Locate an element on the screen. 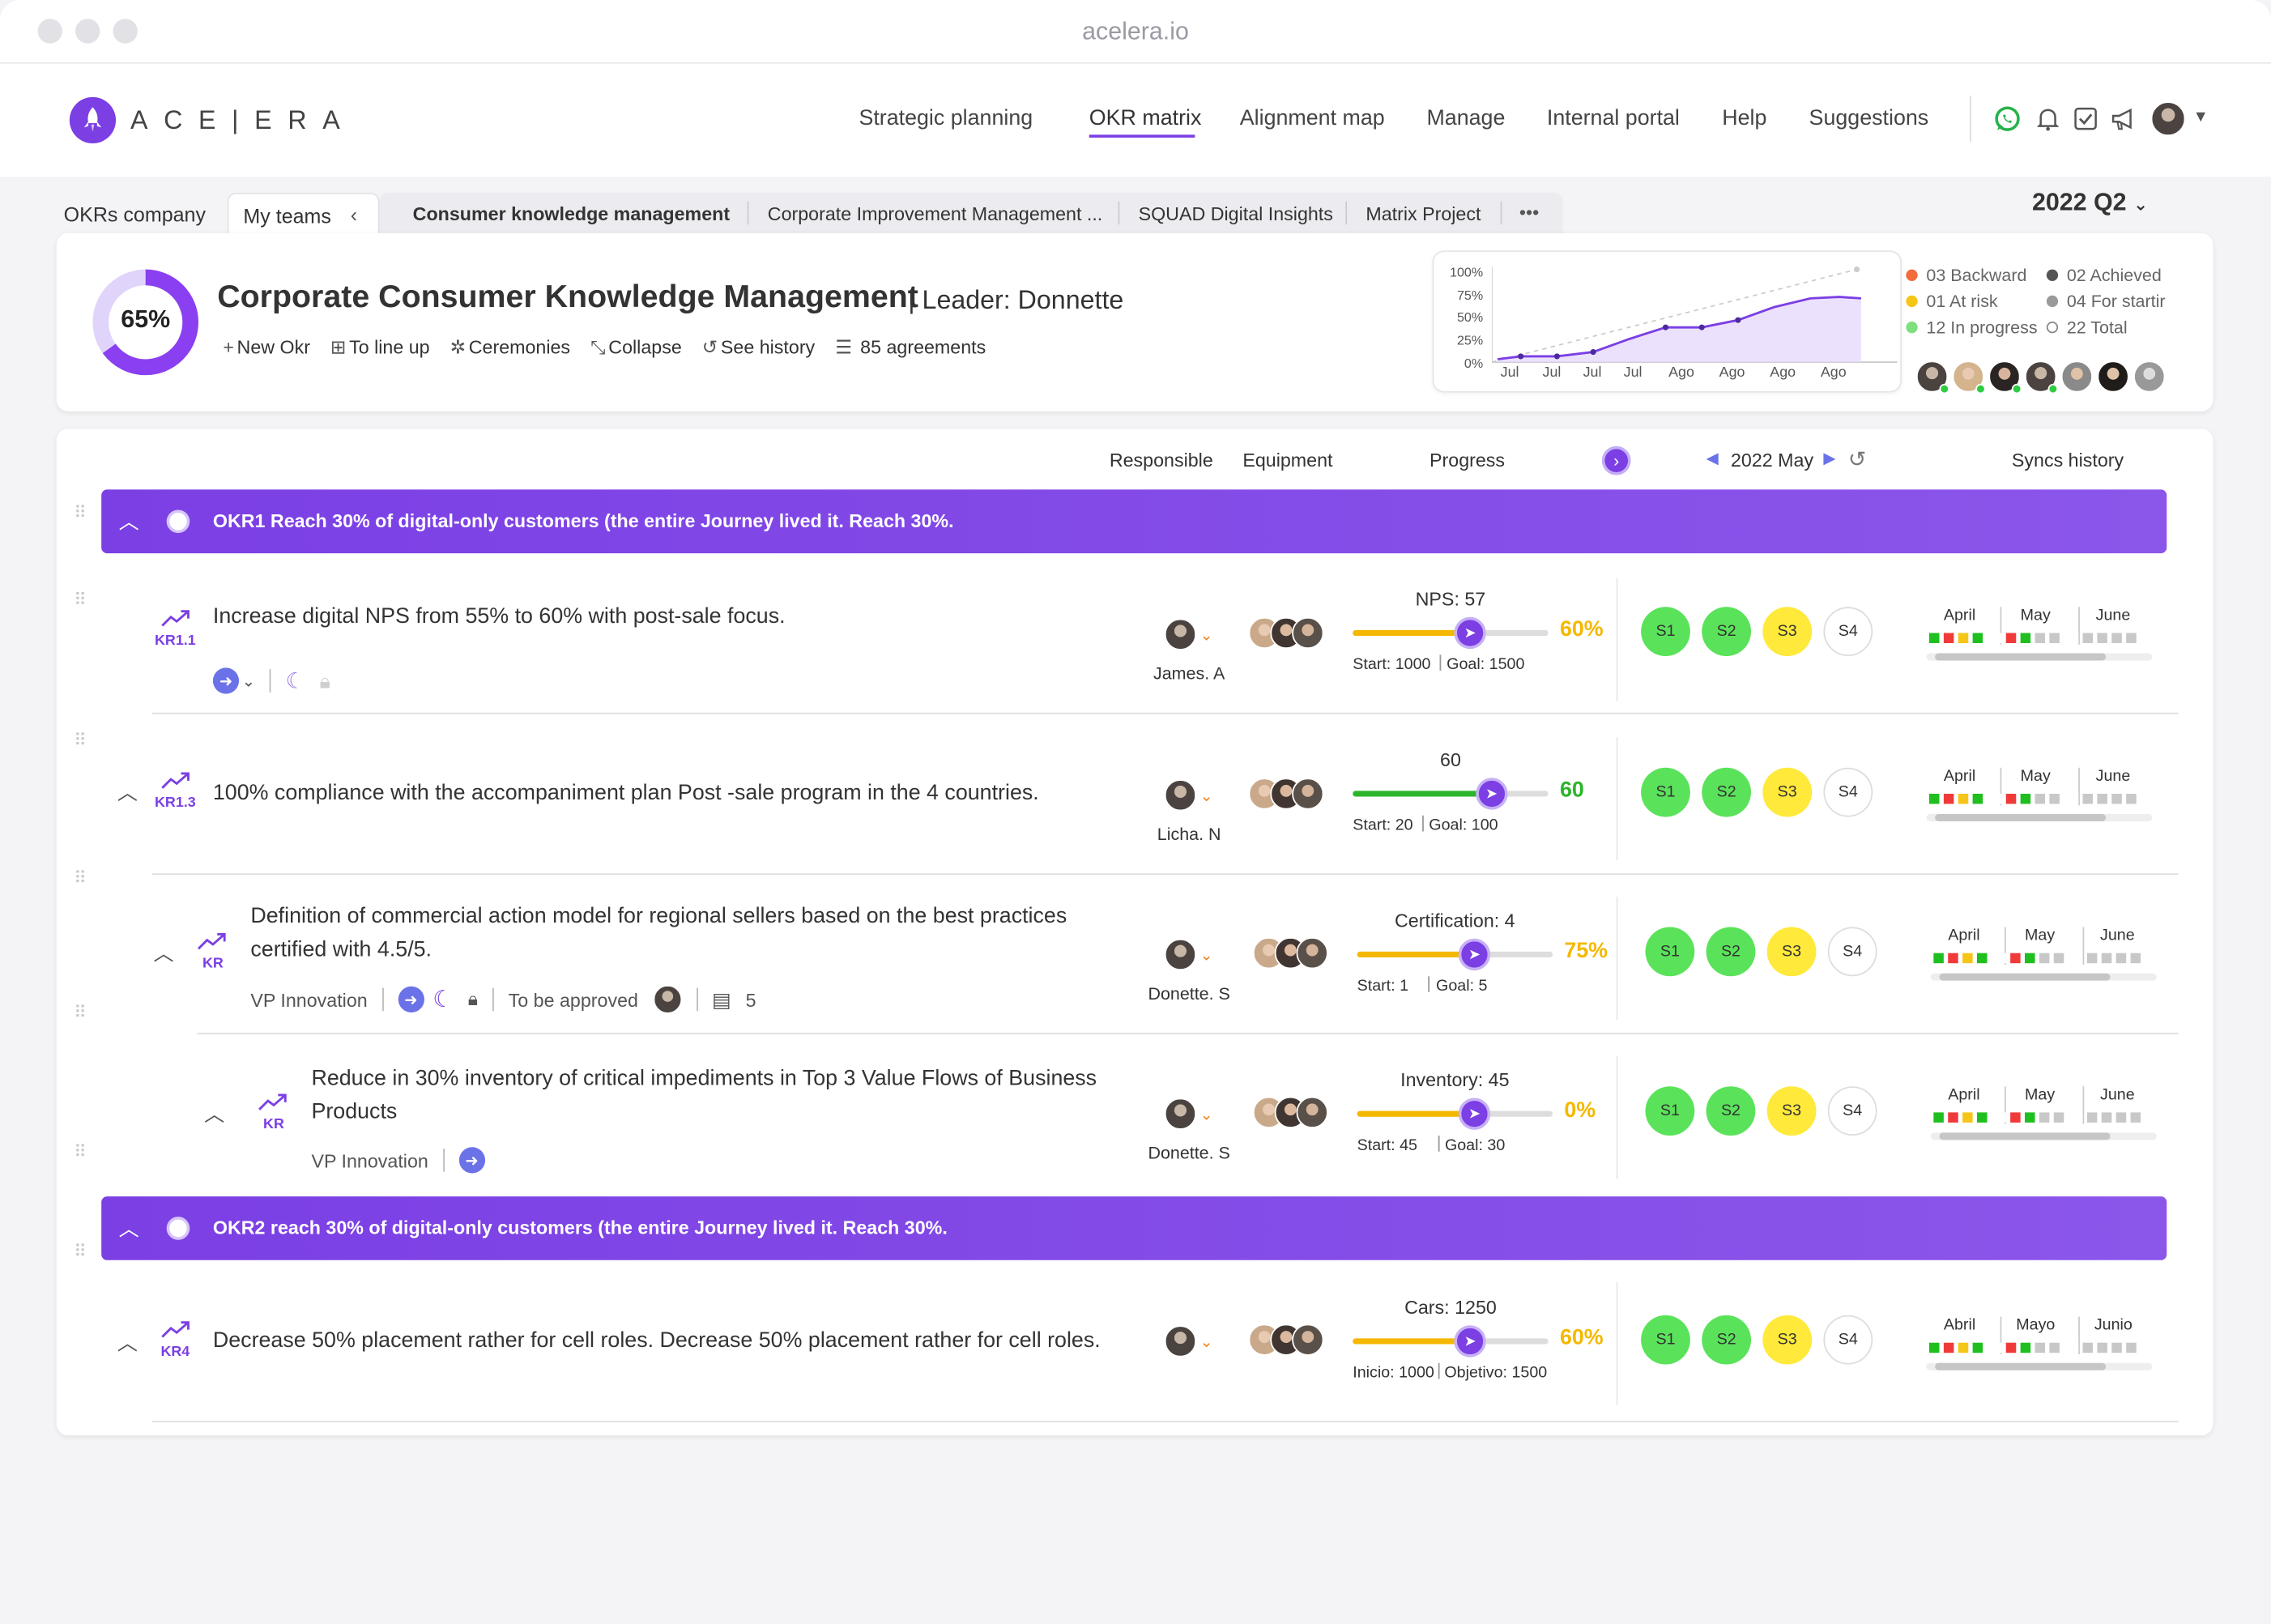 This screenshot has height=1624, width=2271. nav-okr-matrix: OKR matrix is located at coordinates (1145, 117).